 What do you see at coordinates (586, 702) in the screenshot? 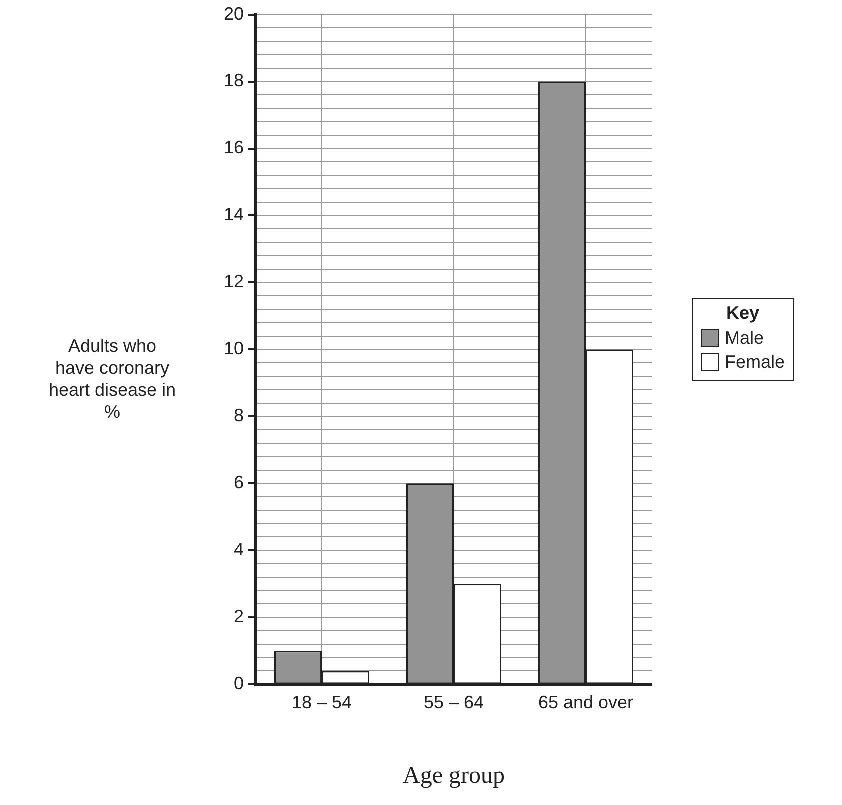
I see `x-tick-label: 65 and over` at bounding box center [586, 702].